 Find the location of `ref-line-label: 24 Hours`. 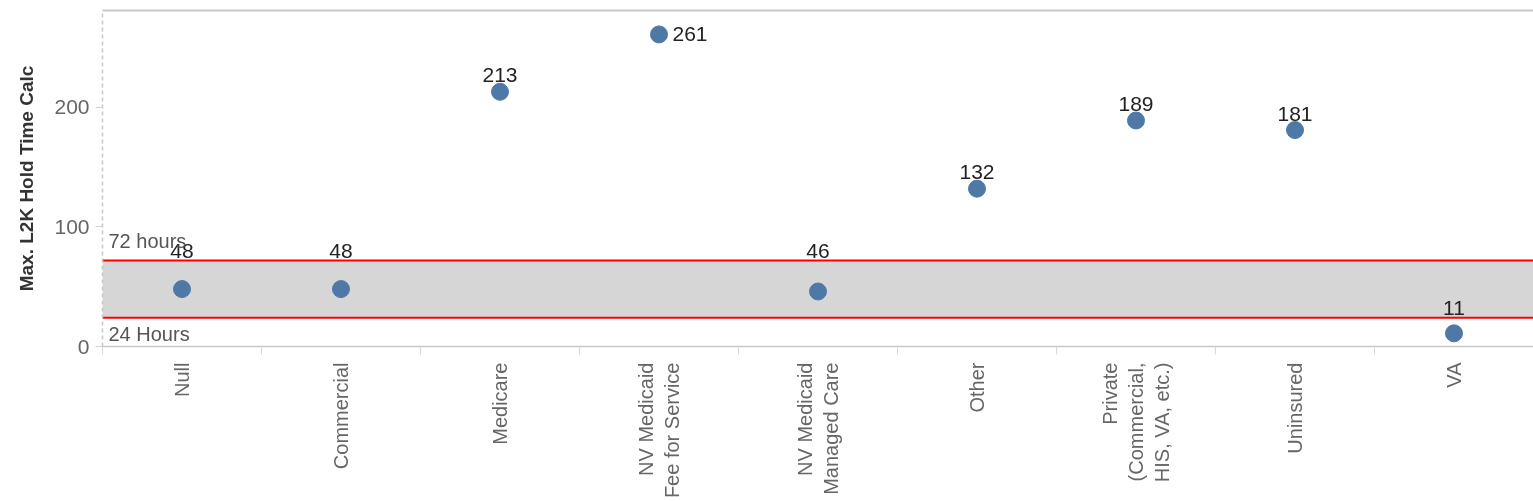

ref-line-label: 24 Hours is located at coordinates (149, 333).